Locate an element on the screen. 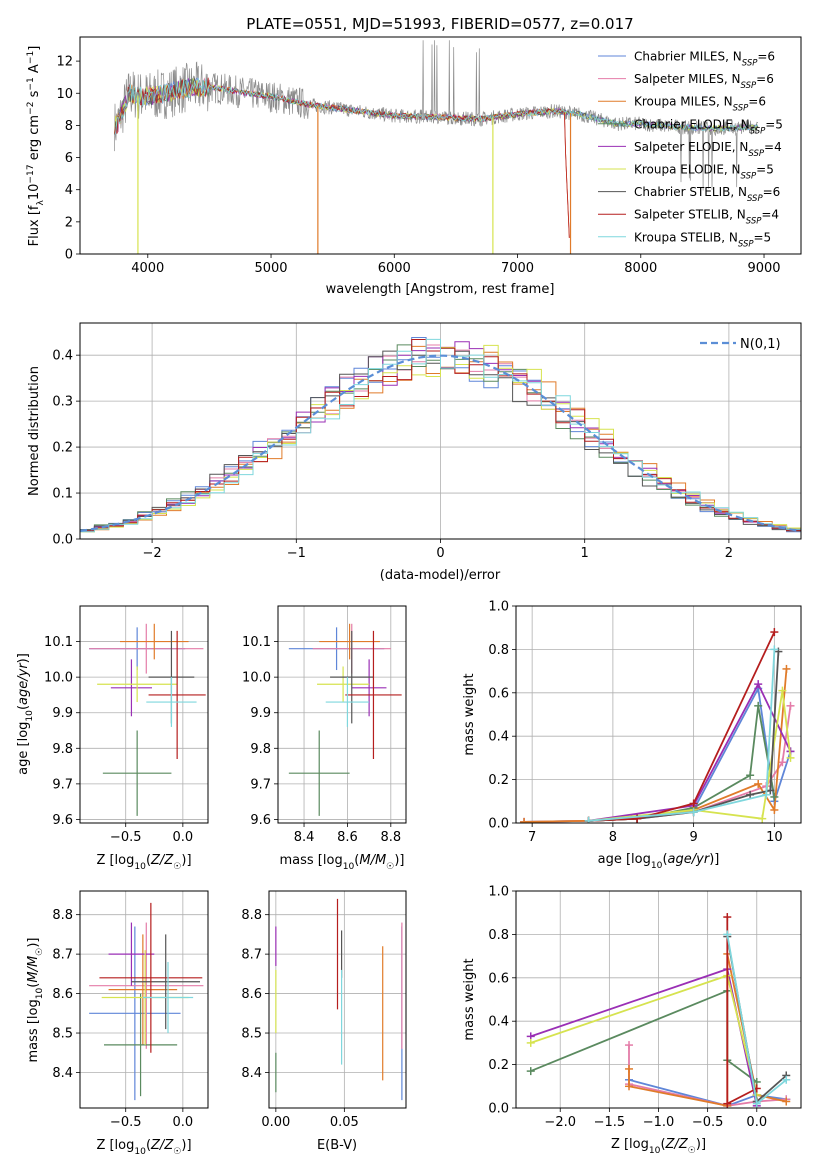  plot-area-weight_vs_age is located at coordinates (657, 725).